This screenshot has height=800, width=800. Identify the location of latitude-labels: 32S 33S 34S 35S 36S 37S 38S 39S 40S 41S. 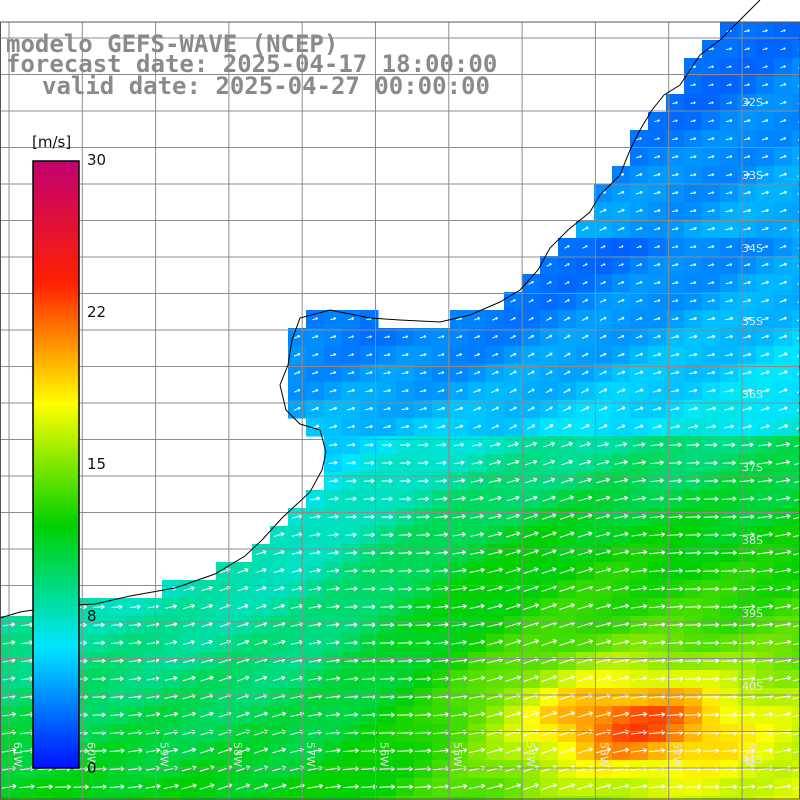
(752, 431).